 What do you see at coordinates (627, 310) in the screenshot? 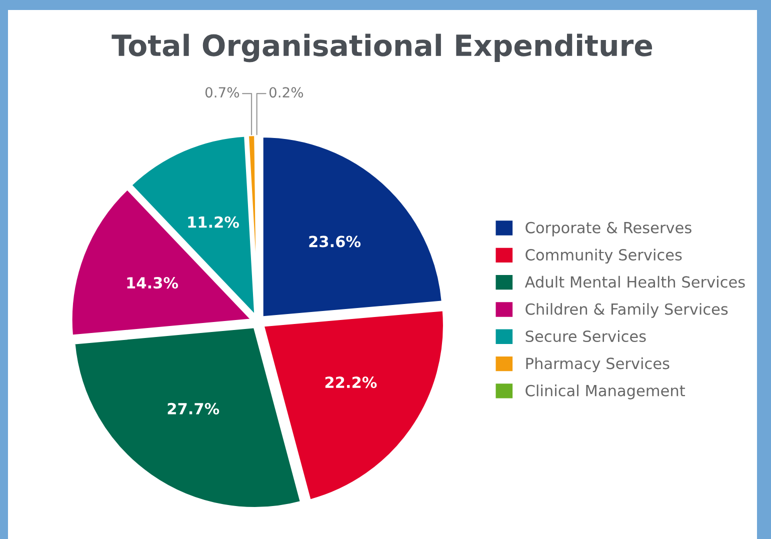
I see `legend-label: Children & Family Services` at bounding box center [627, 310].